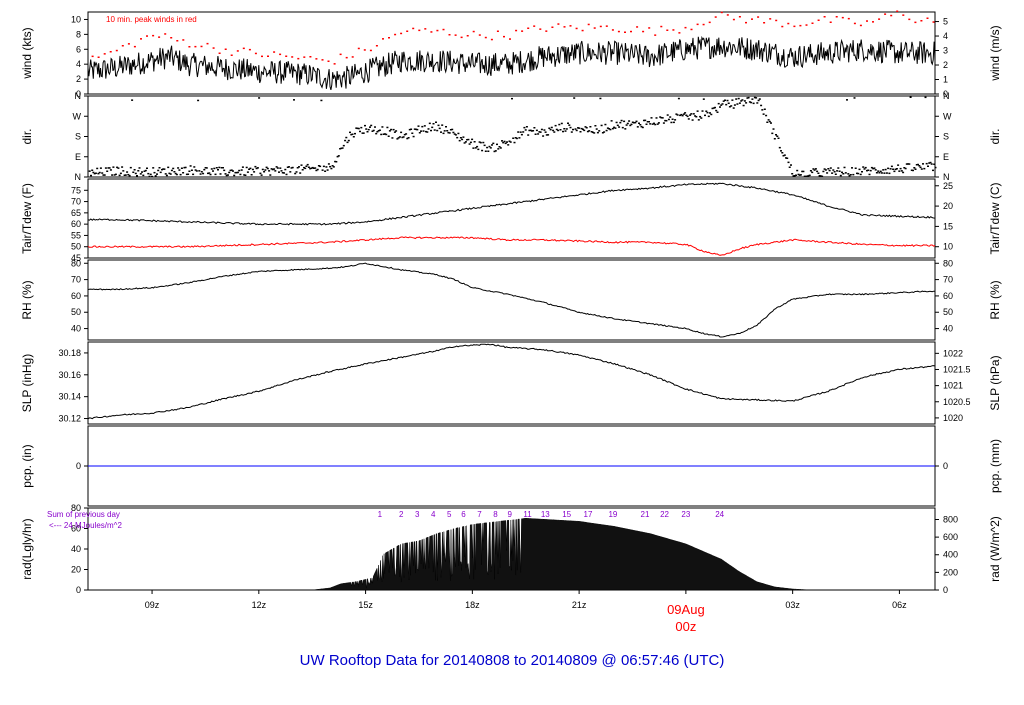 This screenshot has height=705, width=1024. I want to click on rh-ylabel: RH (%), so click(27, 299).